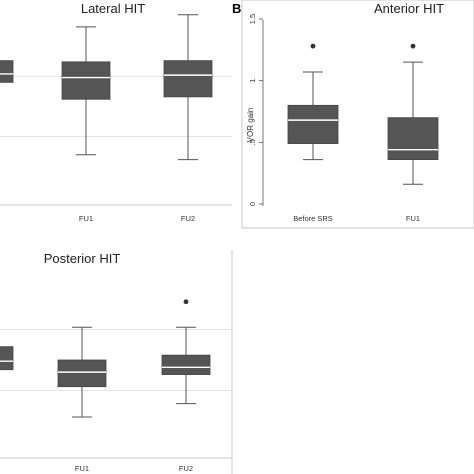 Image resolution: width=474 pixels, height=474 pixels. Describe the element at coordinates (409, 8) in the screenshot. I see `anterior-title: Anterior HIT` at that location.